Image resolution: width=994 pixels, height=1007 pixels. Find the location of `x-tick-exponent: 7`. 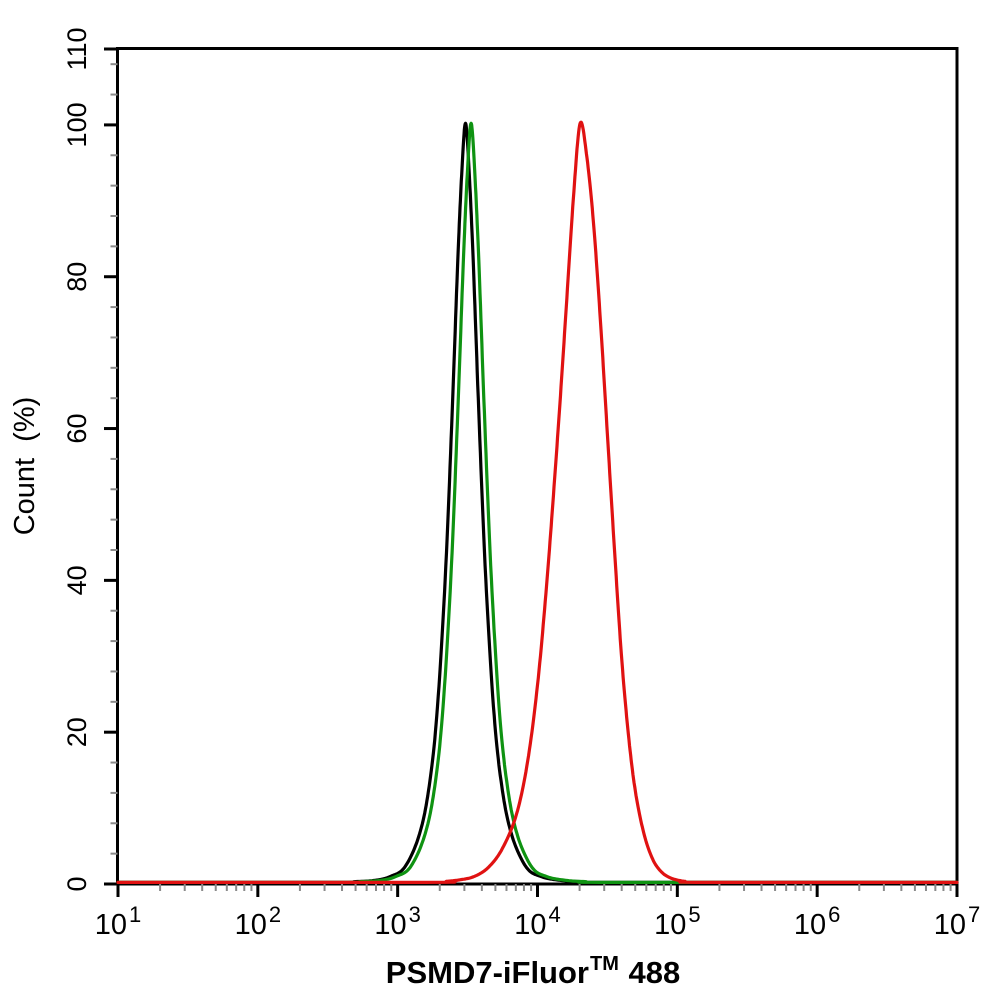

x-tick-exponent: 7 is located at coordinates (974, 914).